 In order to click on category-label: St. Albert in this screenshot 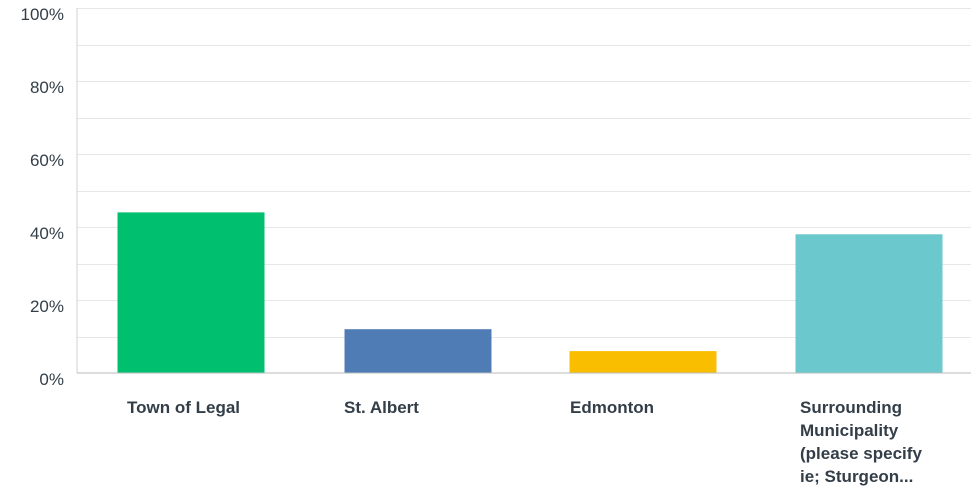, I will do `click(381, 407)`.